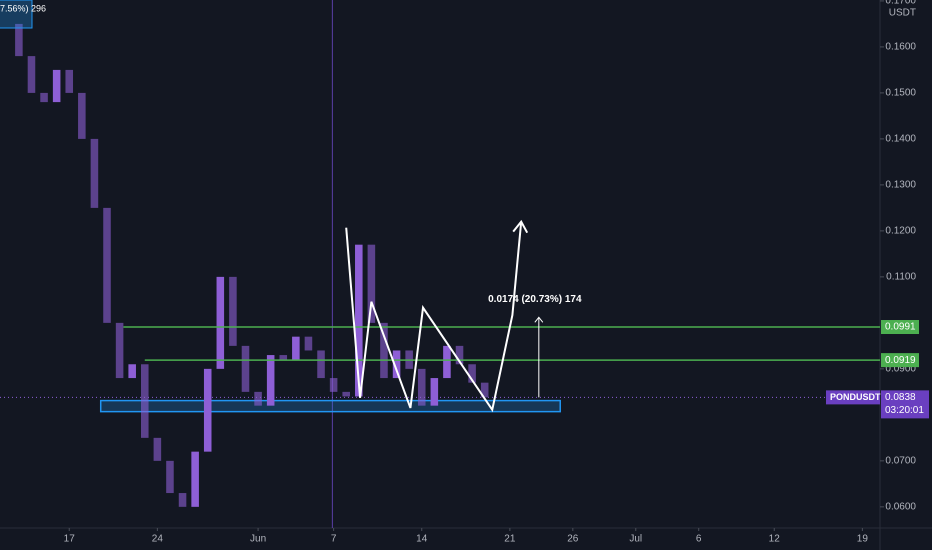 This screenshot has width=932, height=550. Describe the element at coordinates (422, 539) in the screenshot. I see `x-tick-label: 14` at that location.